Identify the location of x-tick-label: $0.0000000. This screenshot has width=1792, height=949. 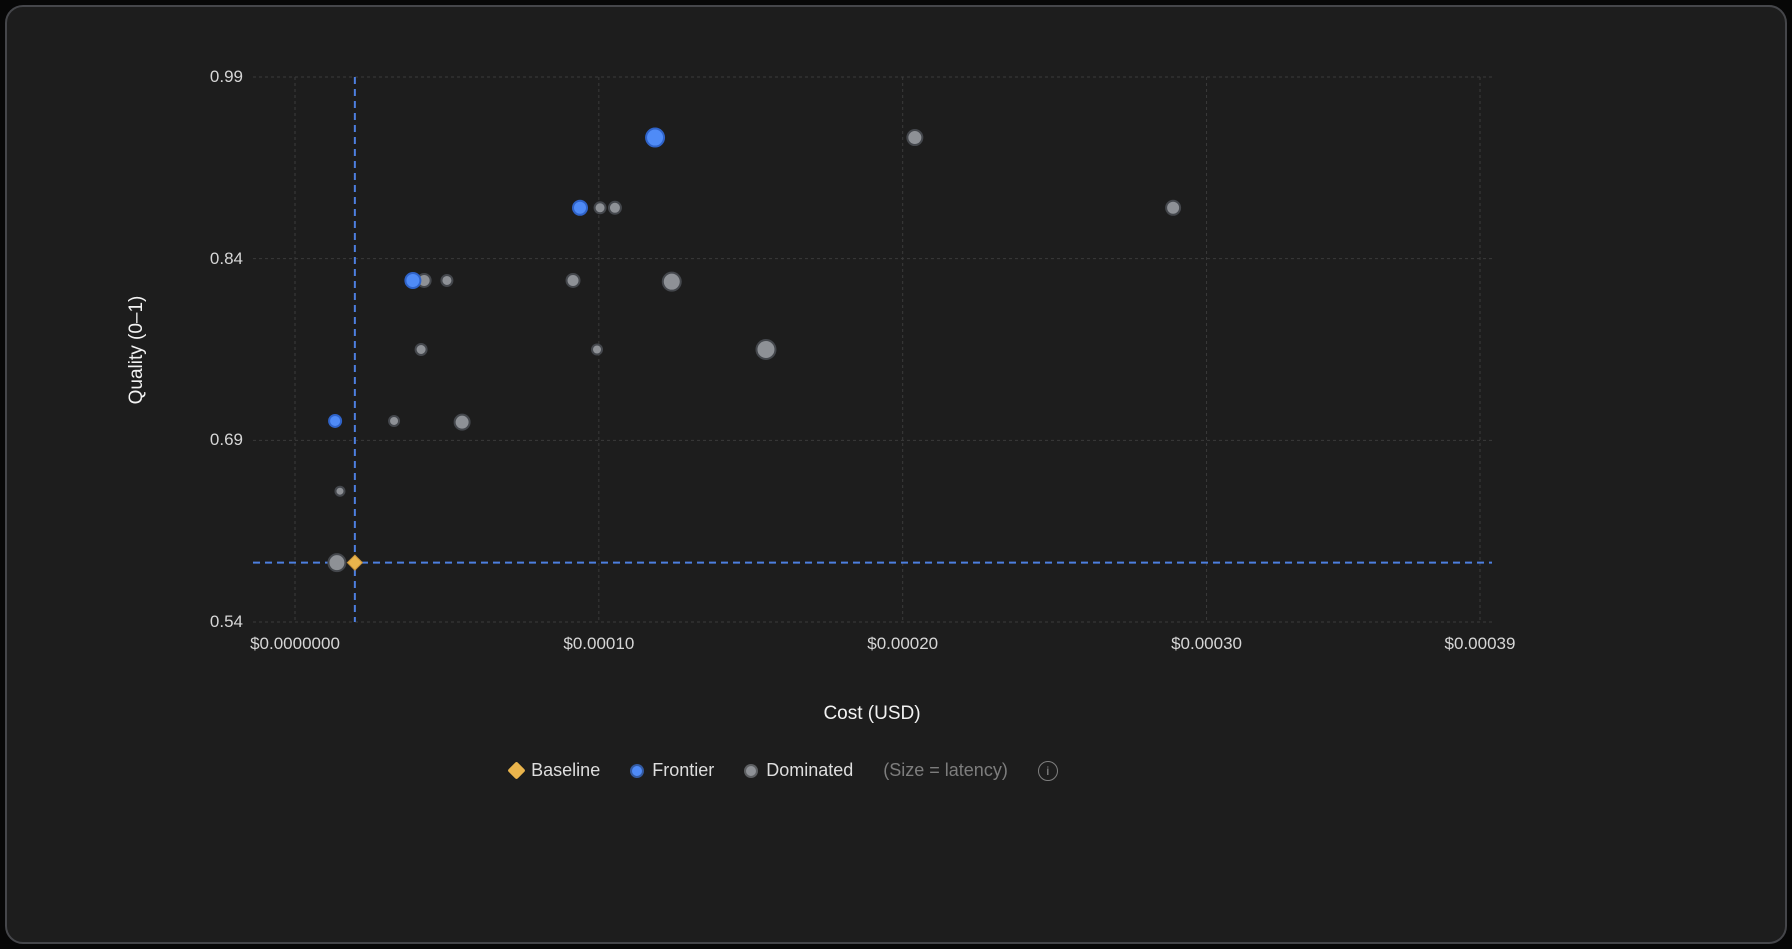
(295, 643).